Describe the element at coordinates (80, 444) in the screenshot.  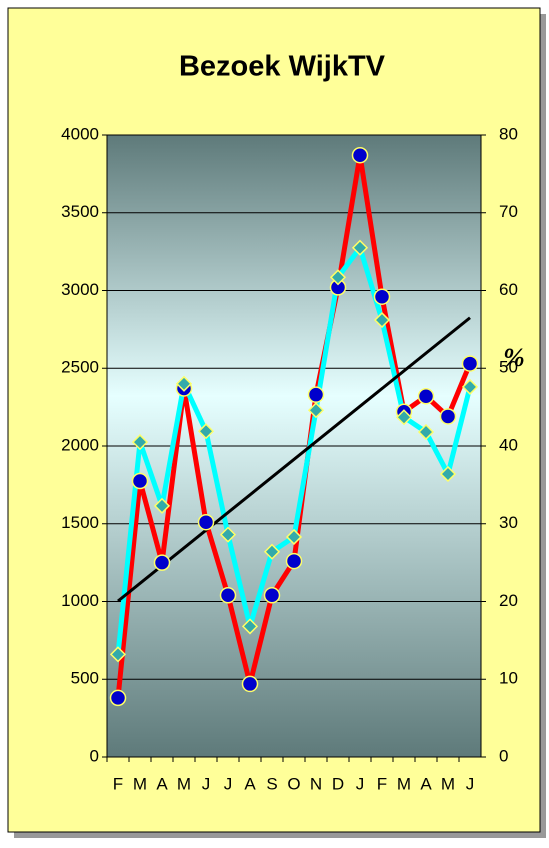
I see `y-tick-label: 2000` at that location.